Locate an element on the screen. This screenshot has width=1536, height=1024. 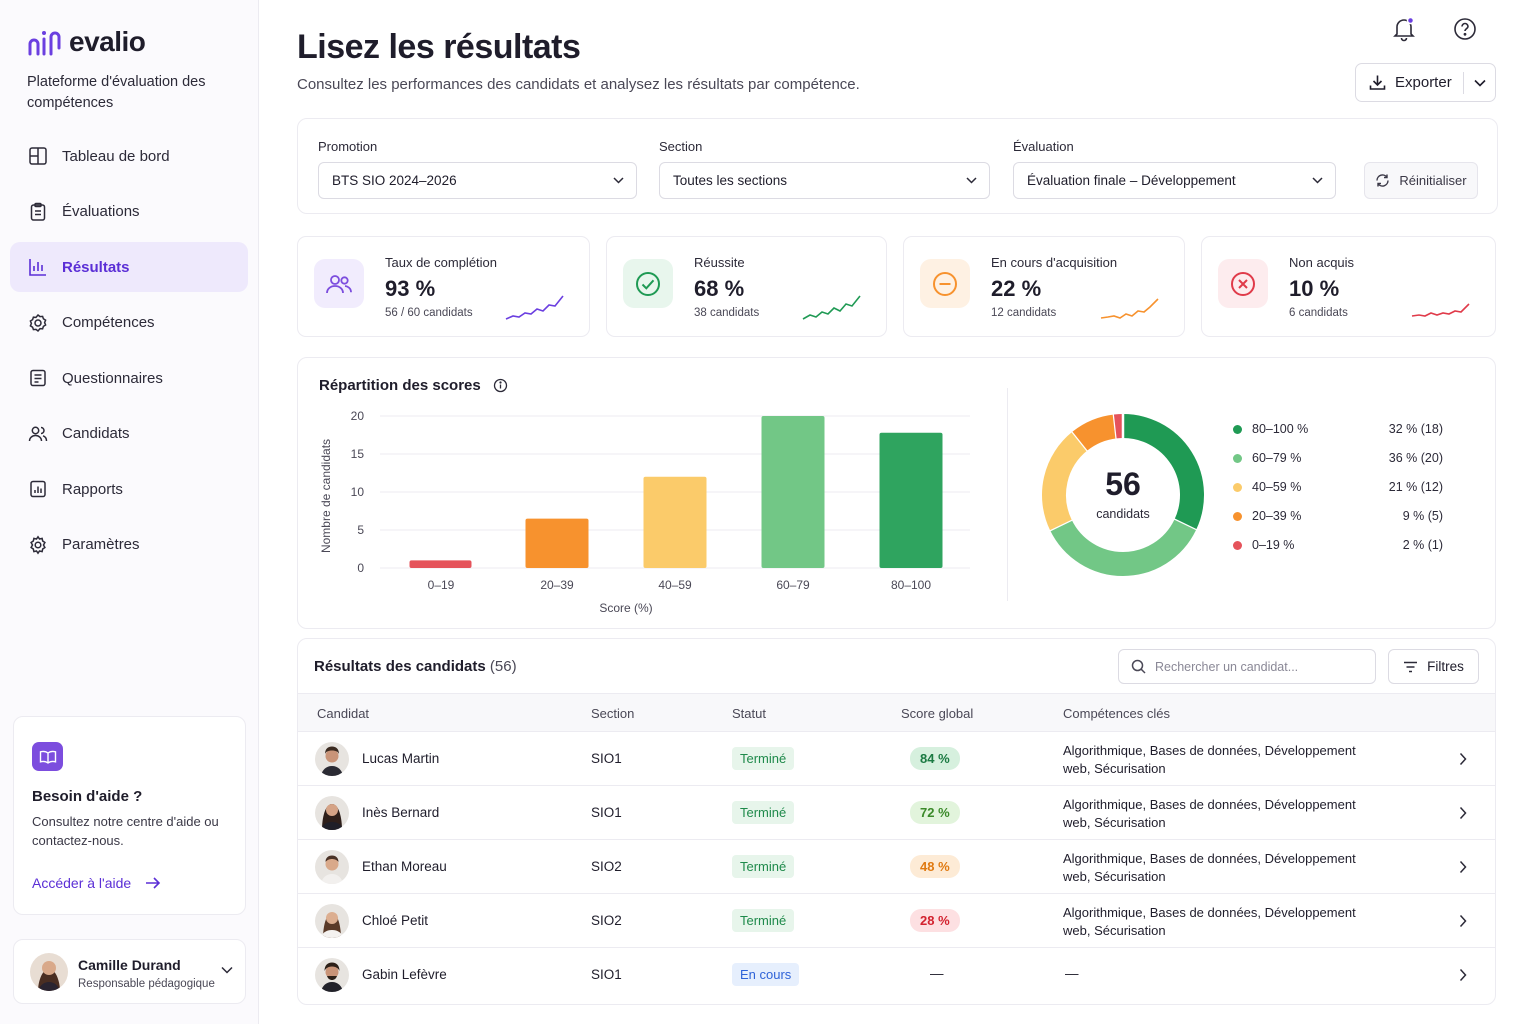
sidebar-item-evaluations: Évaluations is located at coordinates (129, 212).